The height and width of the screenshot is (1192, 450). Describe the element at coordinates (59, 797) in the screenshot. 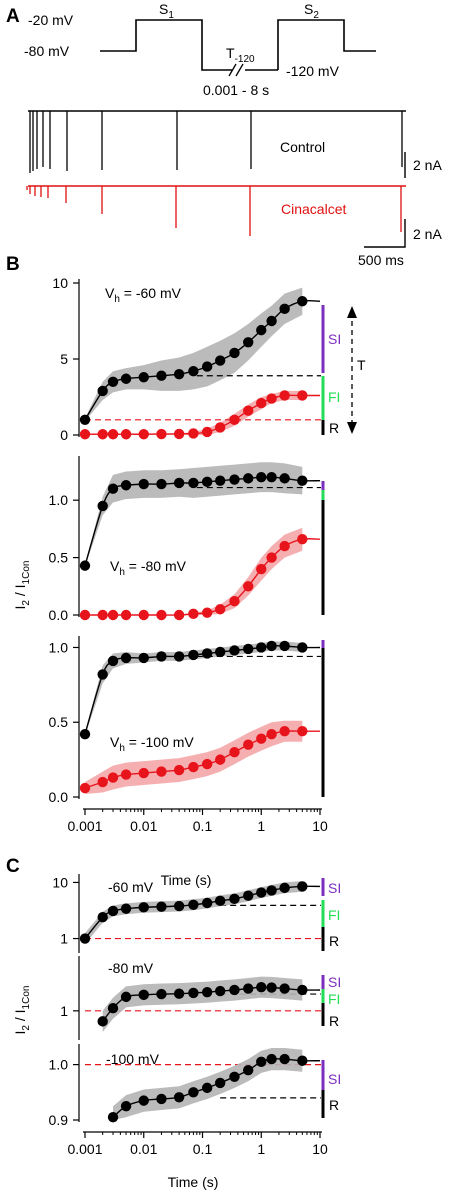

I see `y-tick-label: 0.0` at that location.